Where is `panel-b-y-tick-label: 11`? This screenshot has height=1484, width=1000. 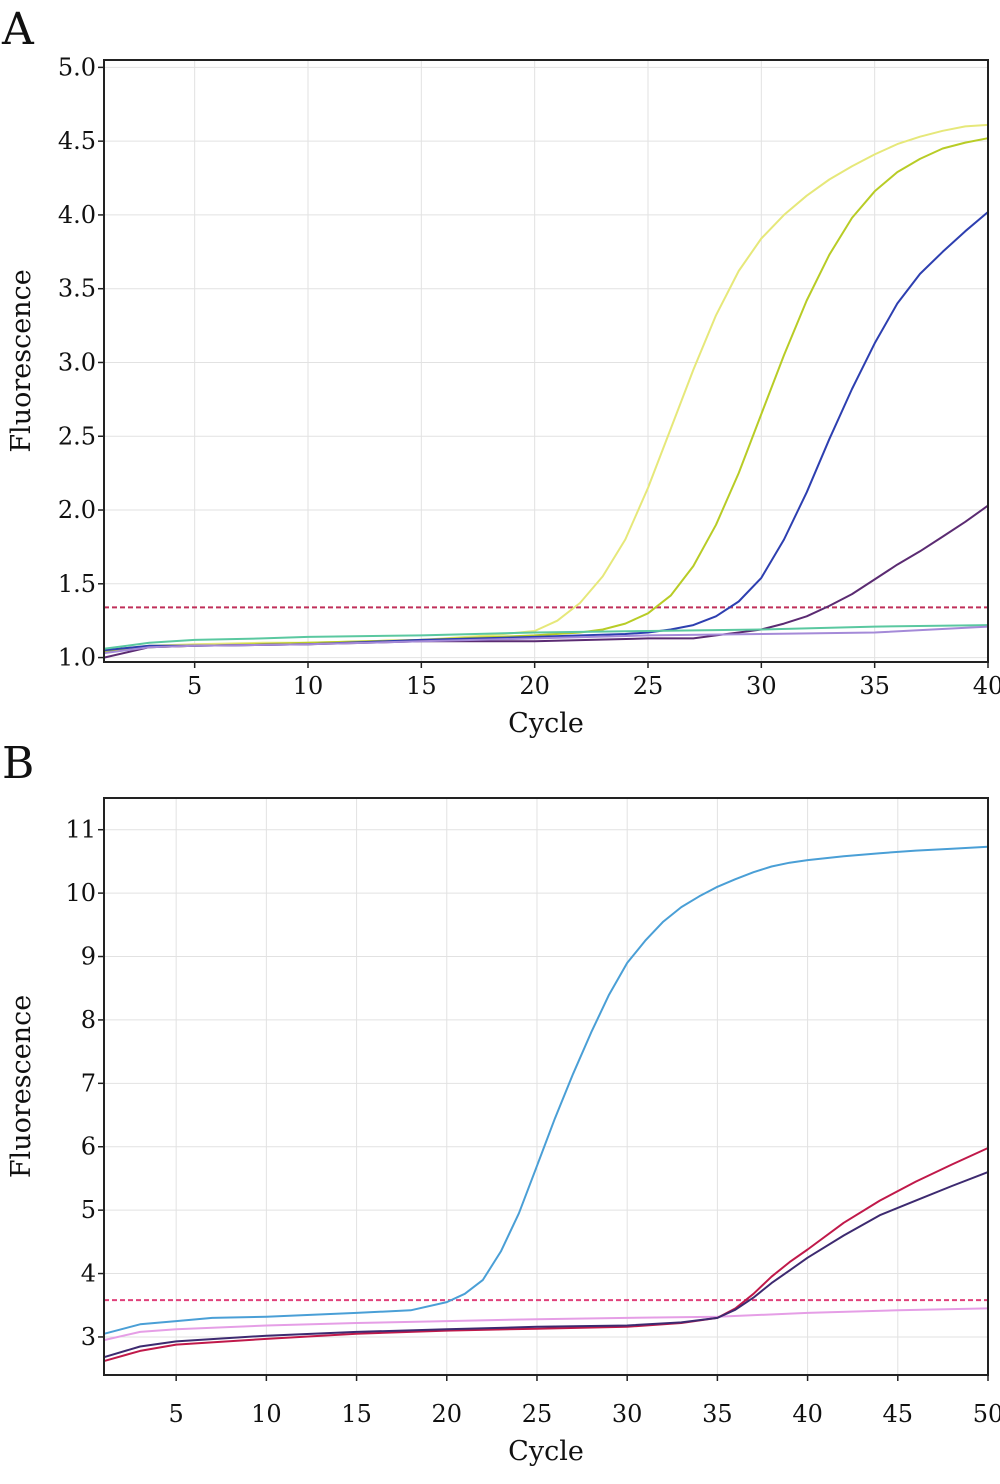 panel-b-y-tick-label: 11 is located at coordinates (80, 830).